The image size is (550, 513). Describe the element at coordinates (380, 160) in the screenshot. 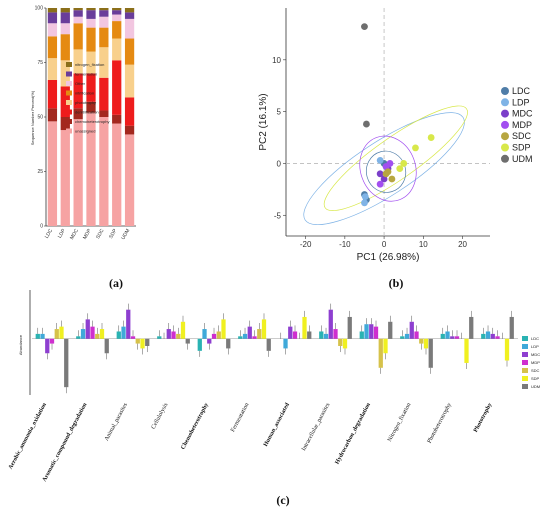

I see `point-ldp` at that location.